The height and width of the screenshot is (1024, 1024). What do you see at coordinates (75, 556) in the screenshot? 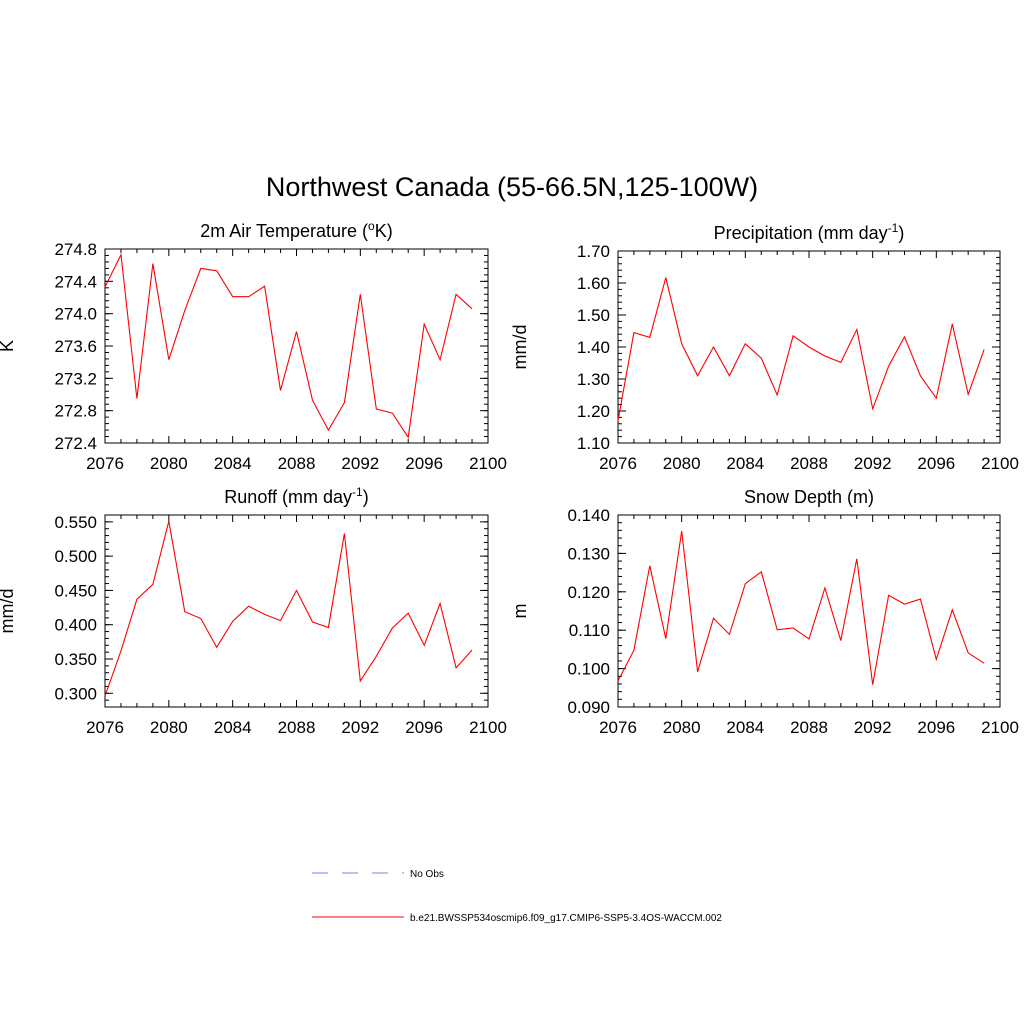
I see `y-tick-label: 0.500` at bounding box center [75, 556].